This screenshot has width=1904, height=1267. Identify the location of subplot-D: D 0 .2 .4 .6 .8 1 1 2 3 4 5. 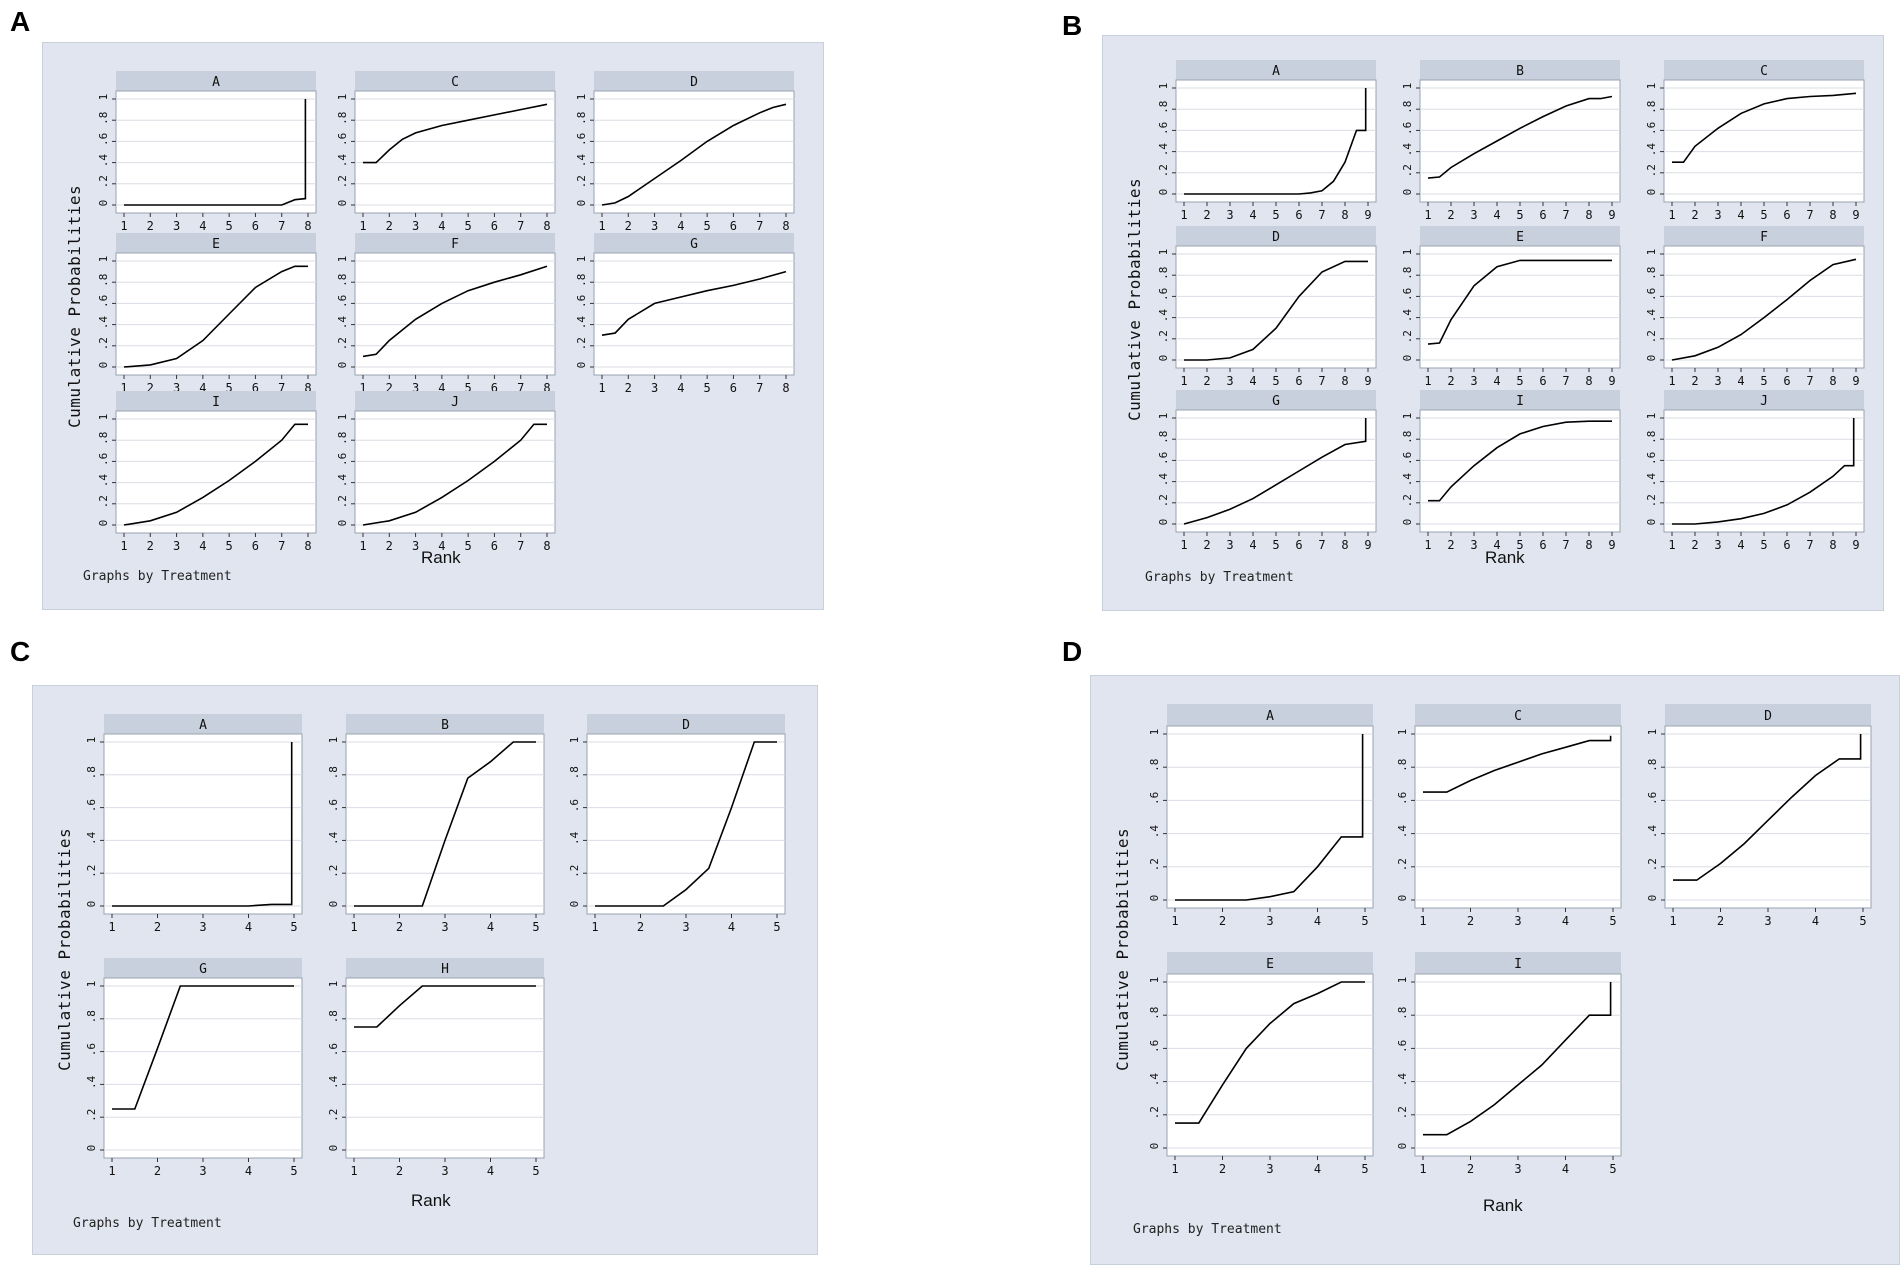
(677, 824).